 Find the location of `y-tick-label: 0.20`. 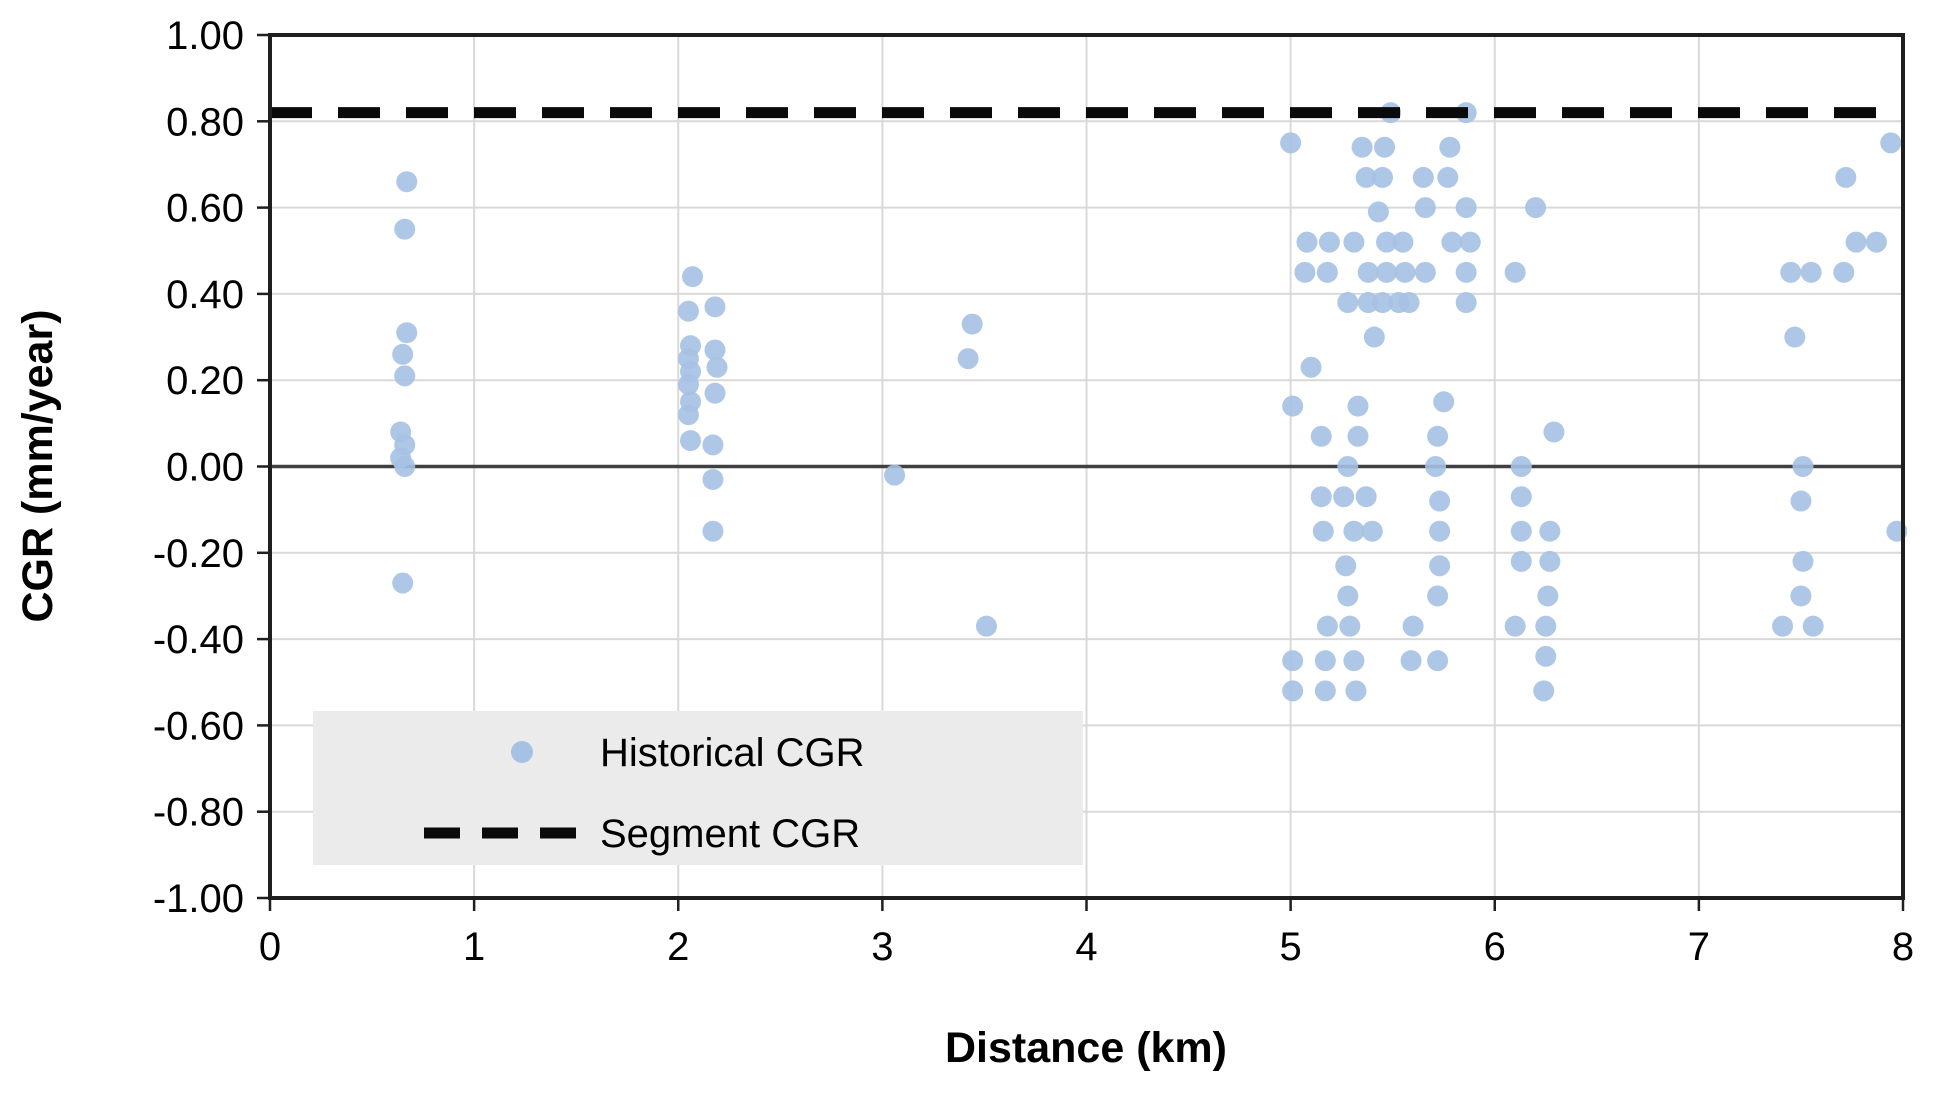

y-tick-label: 0.20 is located at coordinates (205, 381).